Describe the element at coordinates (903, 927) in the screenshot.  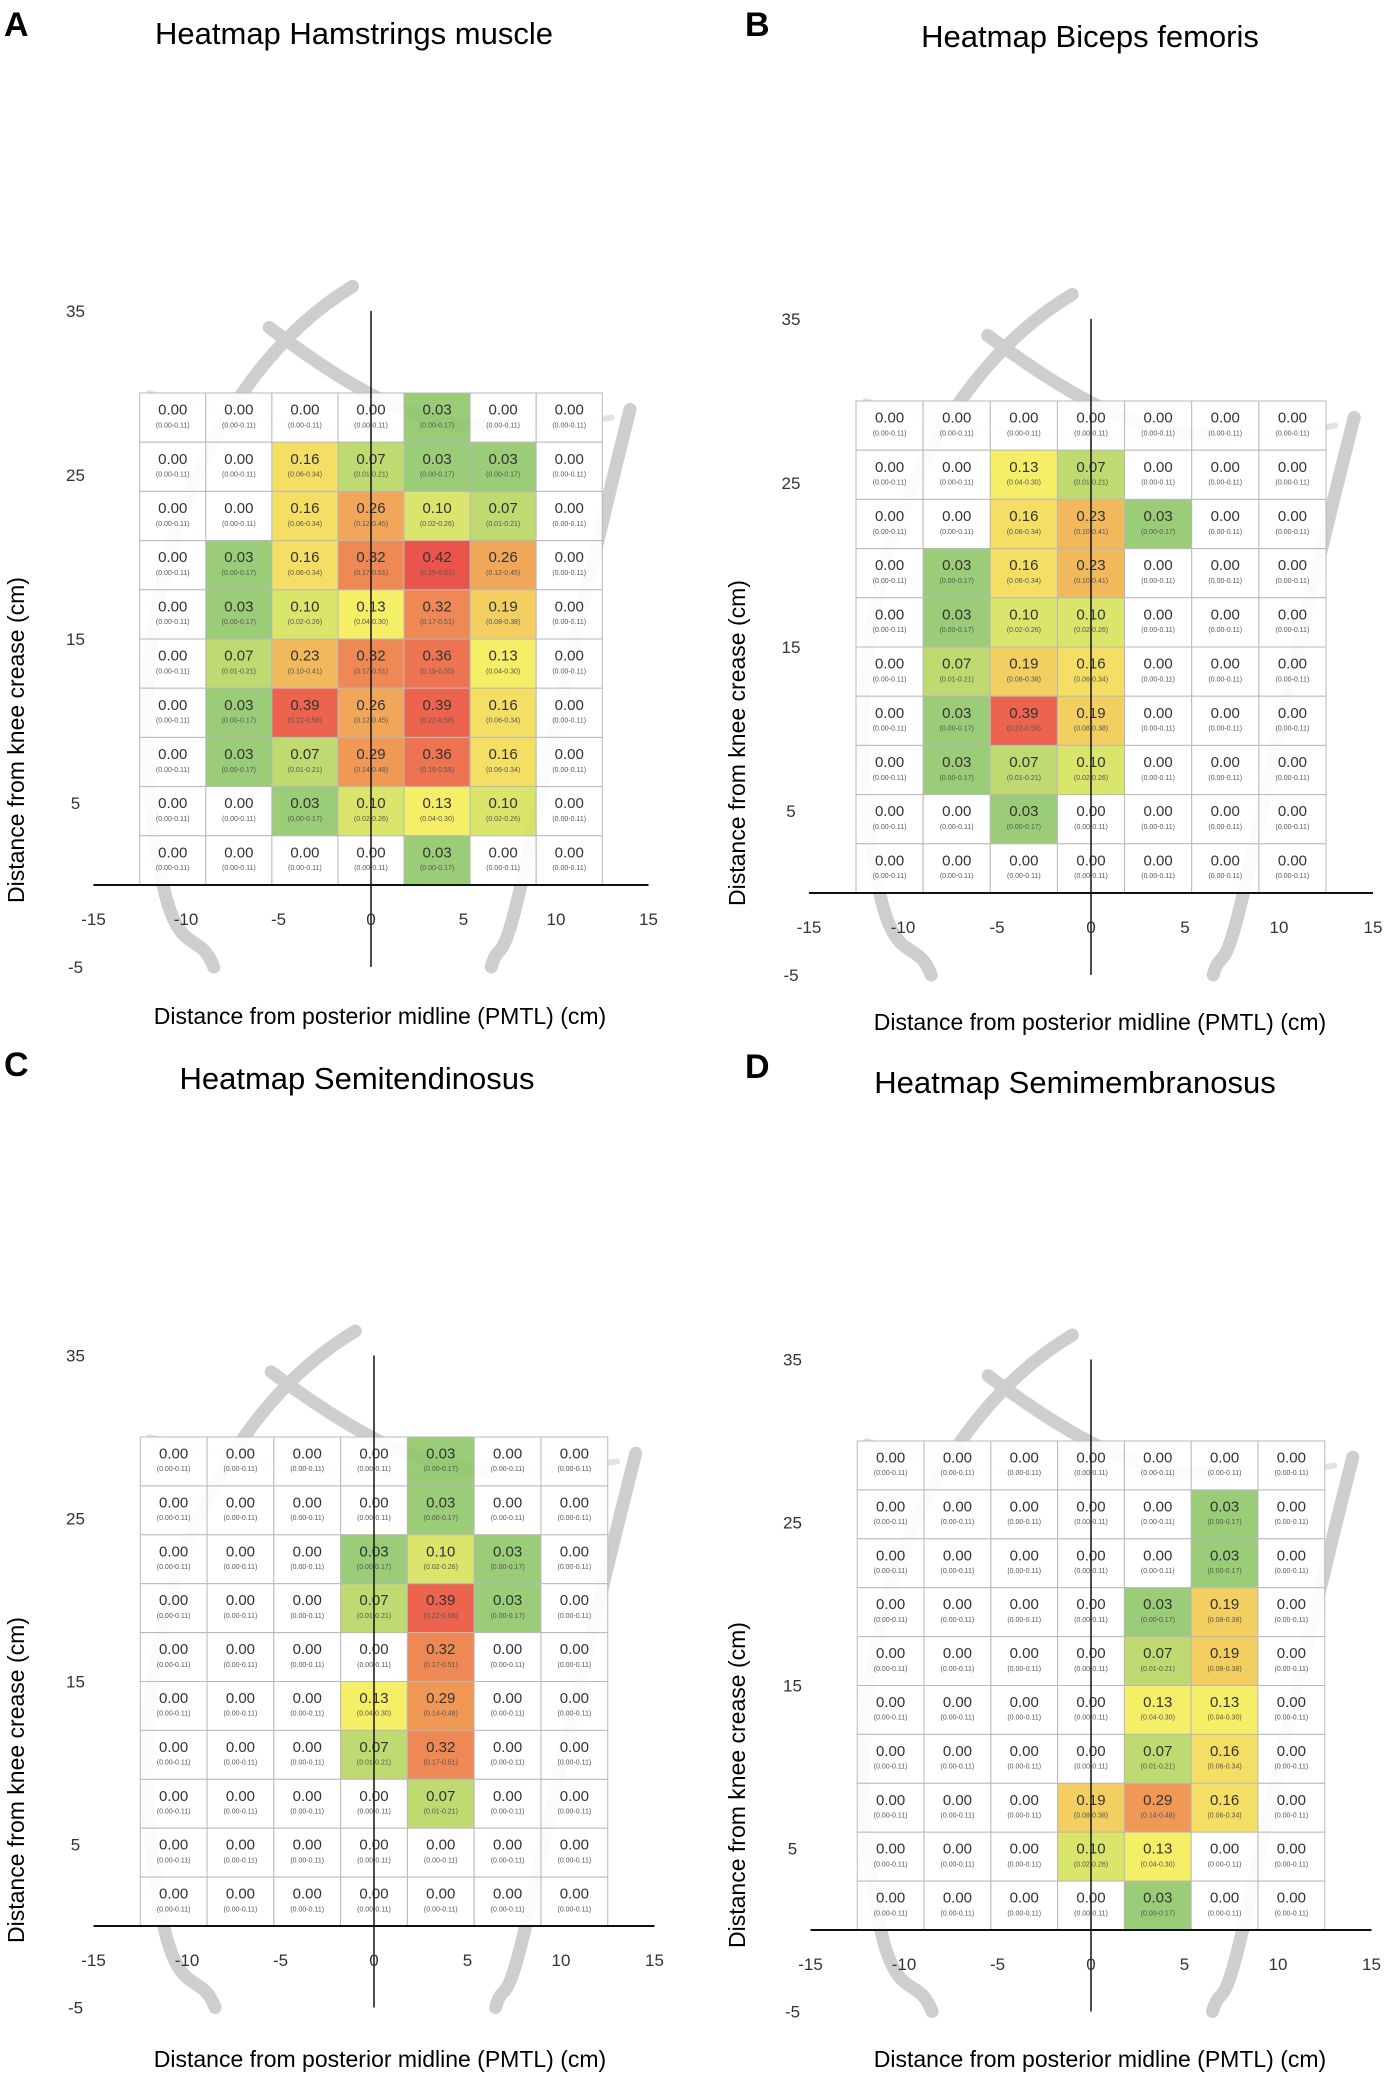
I see `x-tick-label: -10` at that location.